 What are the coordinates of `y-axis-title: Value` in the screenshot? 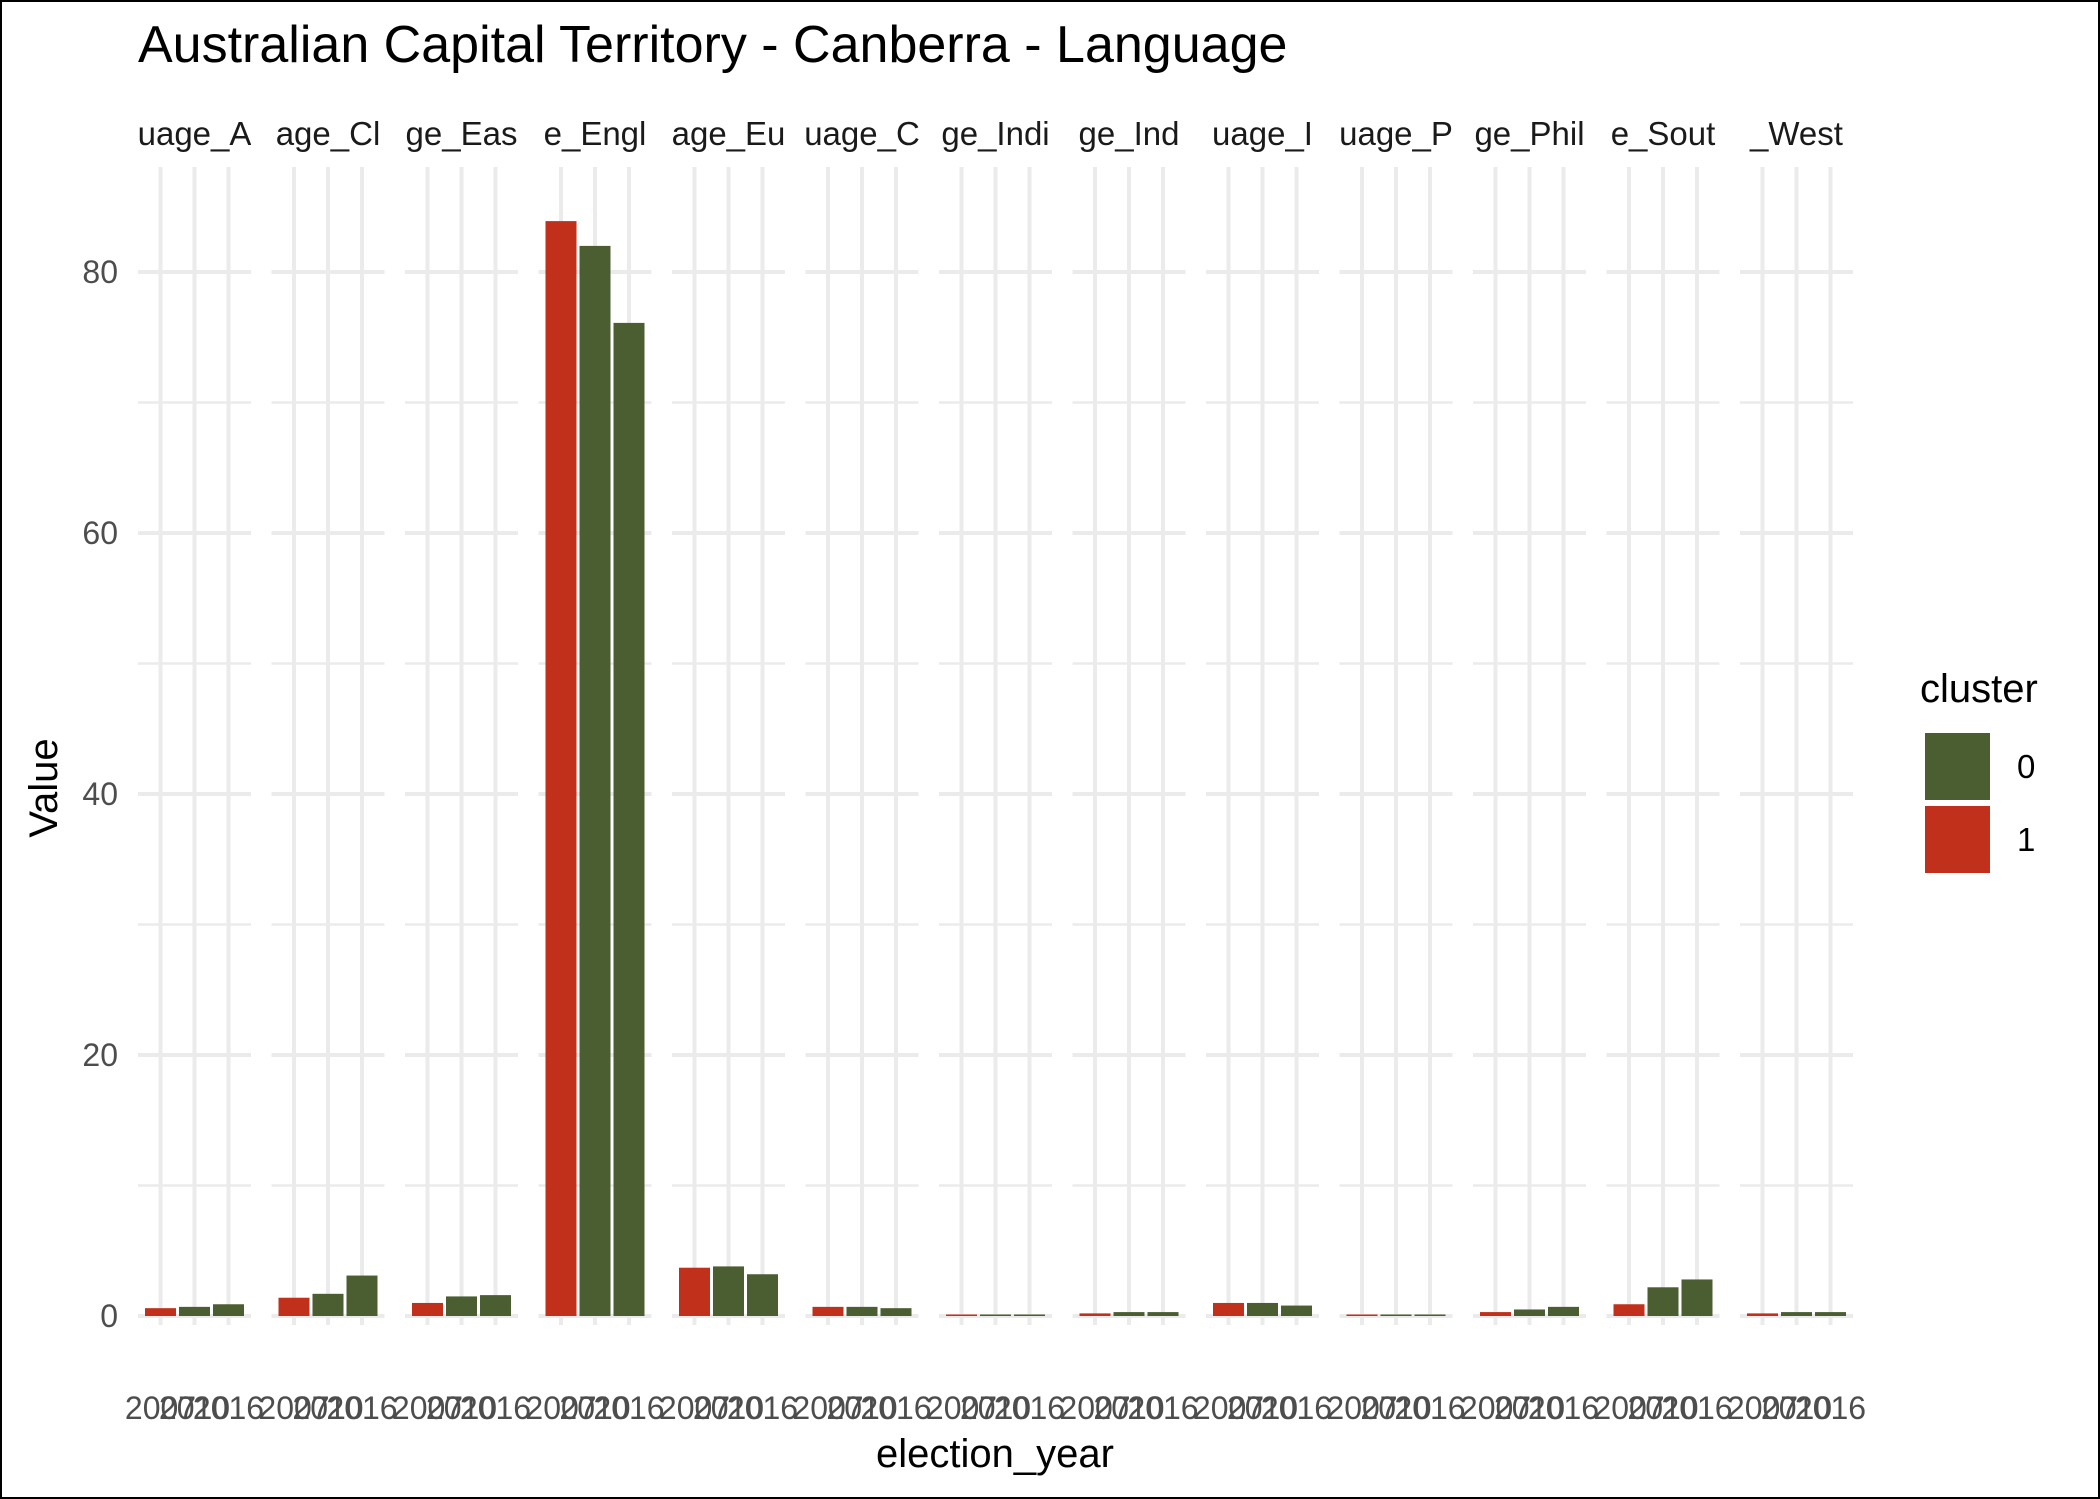 It's located at (44, 787).